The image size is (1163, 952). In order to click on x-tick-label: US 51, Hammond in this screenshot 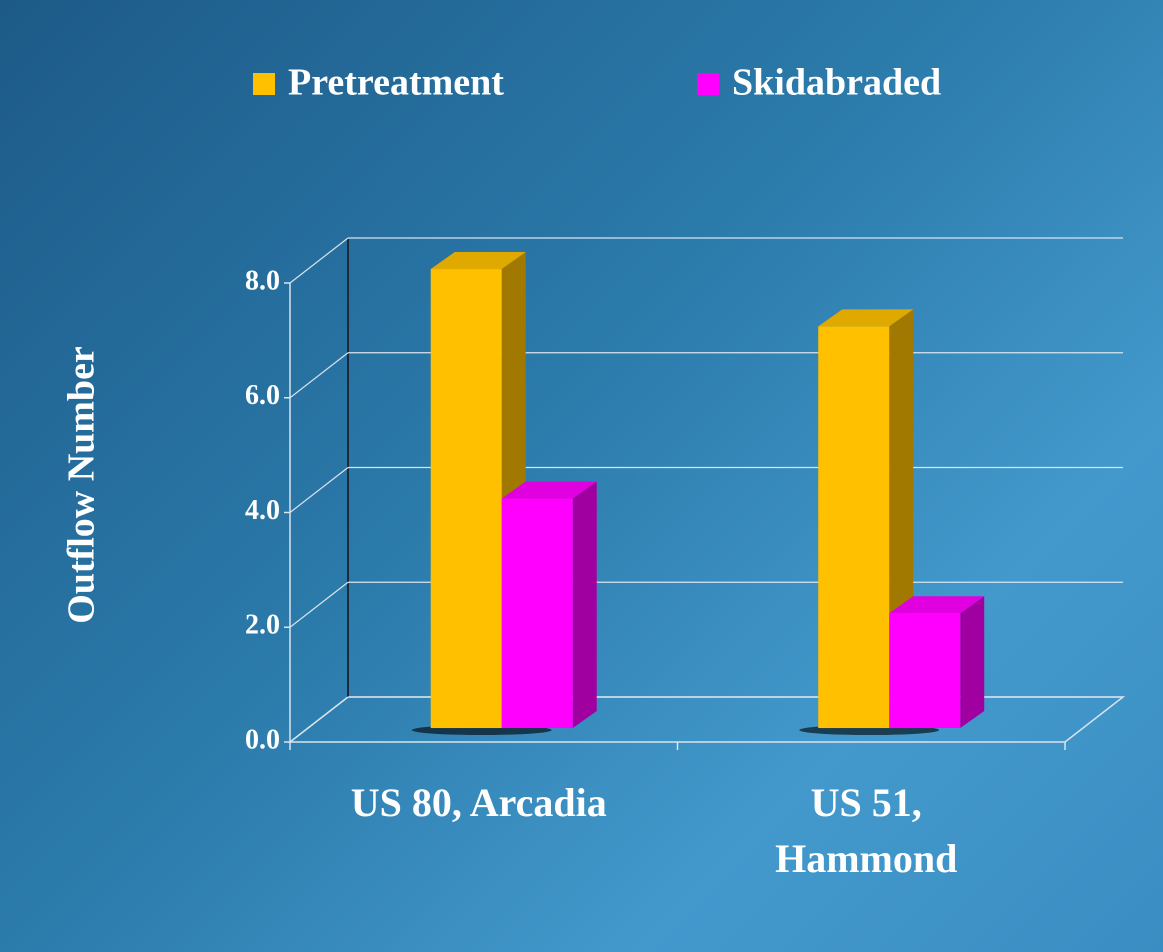, I will do `click(866, 830)`.